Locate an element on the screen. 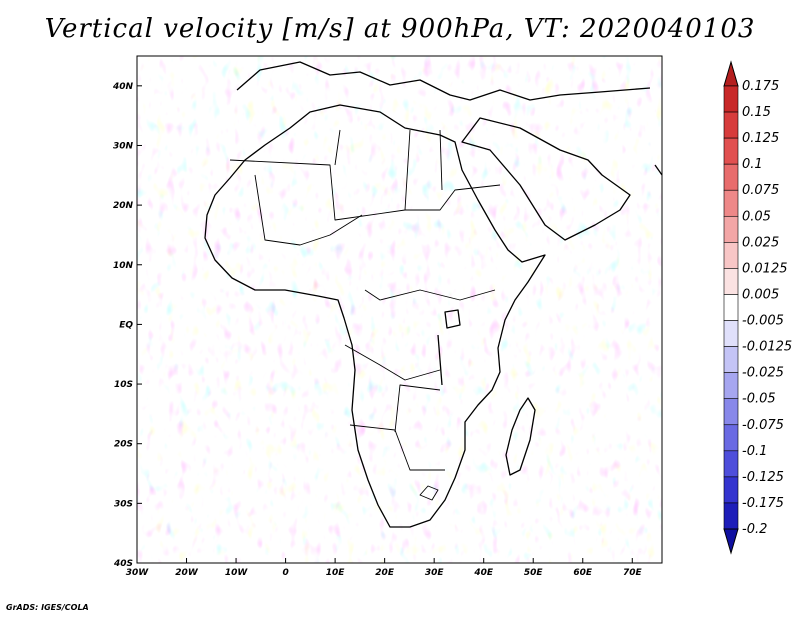 This screenshot has width=800, height=618. colorbar-label: 0.175 is located at coordinates (760, 86).